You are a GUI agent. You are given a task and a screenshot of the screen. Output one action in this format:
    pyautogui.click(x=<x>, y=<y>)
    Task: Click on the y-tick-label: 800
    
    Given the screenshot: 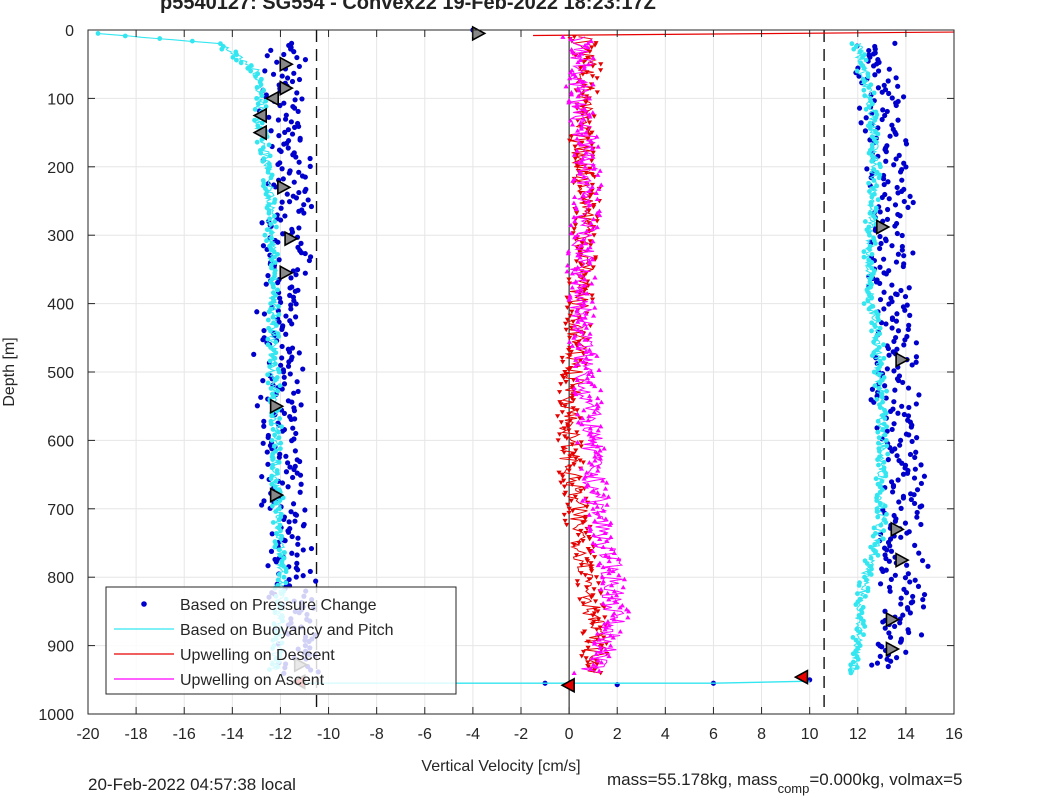 What is the action you would take?
    pyautogui.click(x=60, y=578)
    